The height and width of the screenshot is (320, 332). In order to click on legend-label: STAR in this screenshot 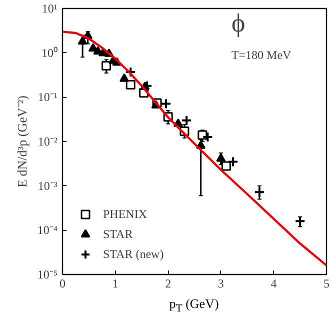, I will do `click(118, 234)`.